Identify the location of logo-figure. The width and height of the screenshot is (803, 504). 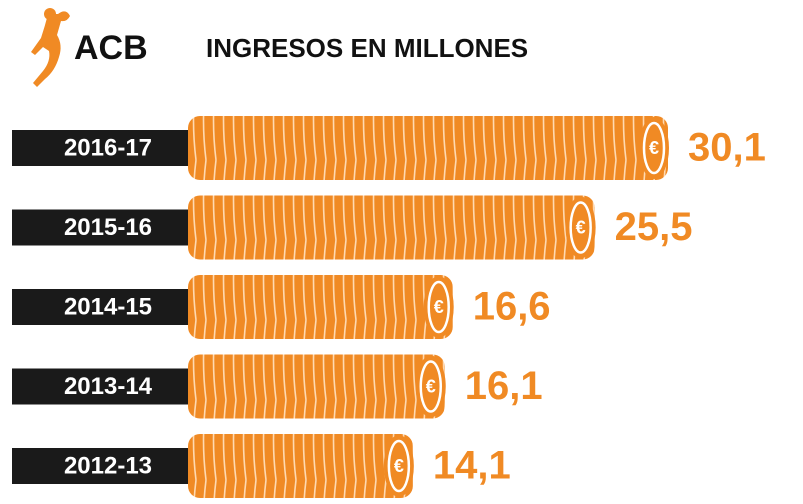
(50, 49).